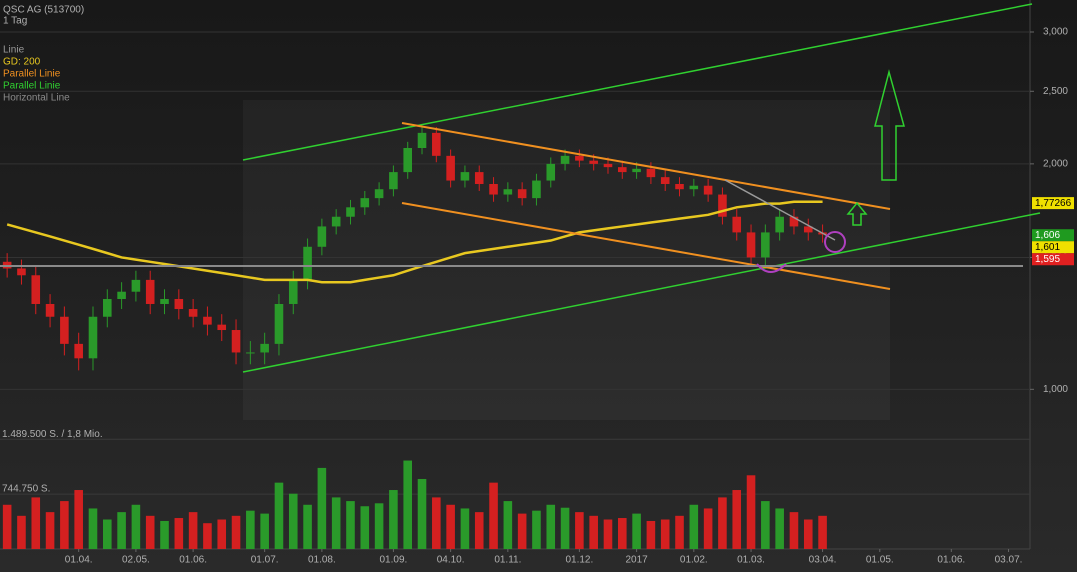 Image resolution: width=1077 pixels, height=572 pixels. What do you see at coordinates (835, 242) in the screenshot?
I see `highlight-circle` at bounding box center [835, 242].